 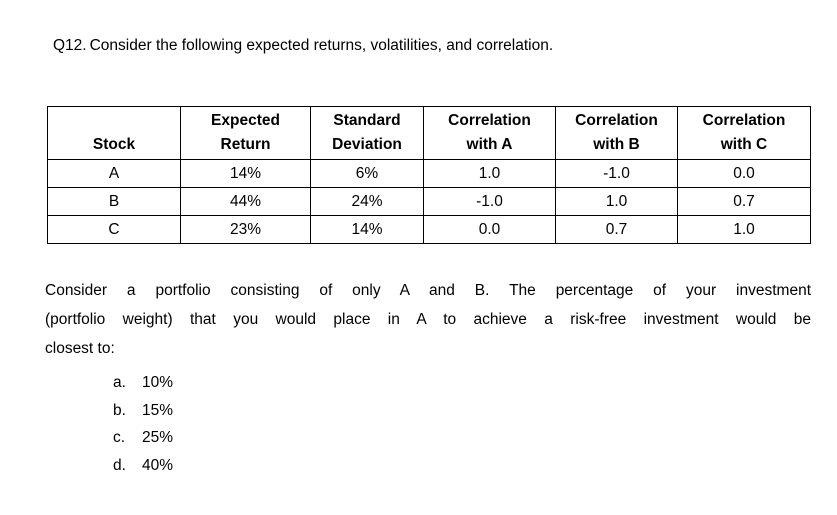 I want to click on header-line: Standard, so click(x=367, y=120).